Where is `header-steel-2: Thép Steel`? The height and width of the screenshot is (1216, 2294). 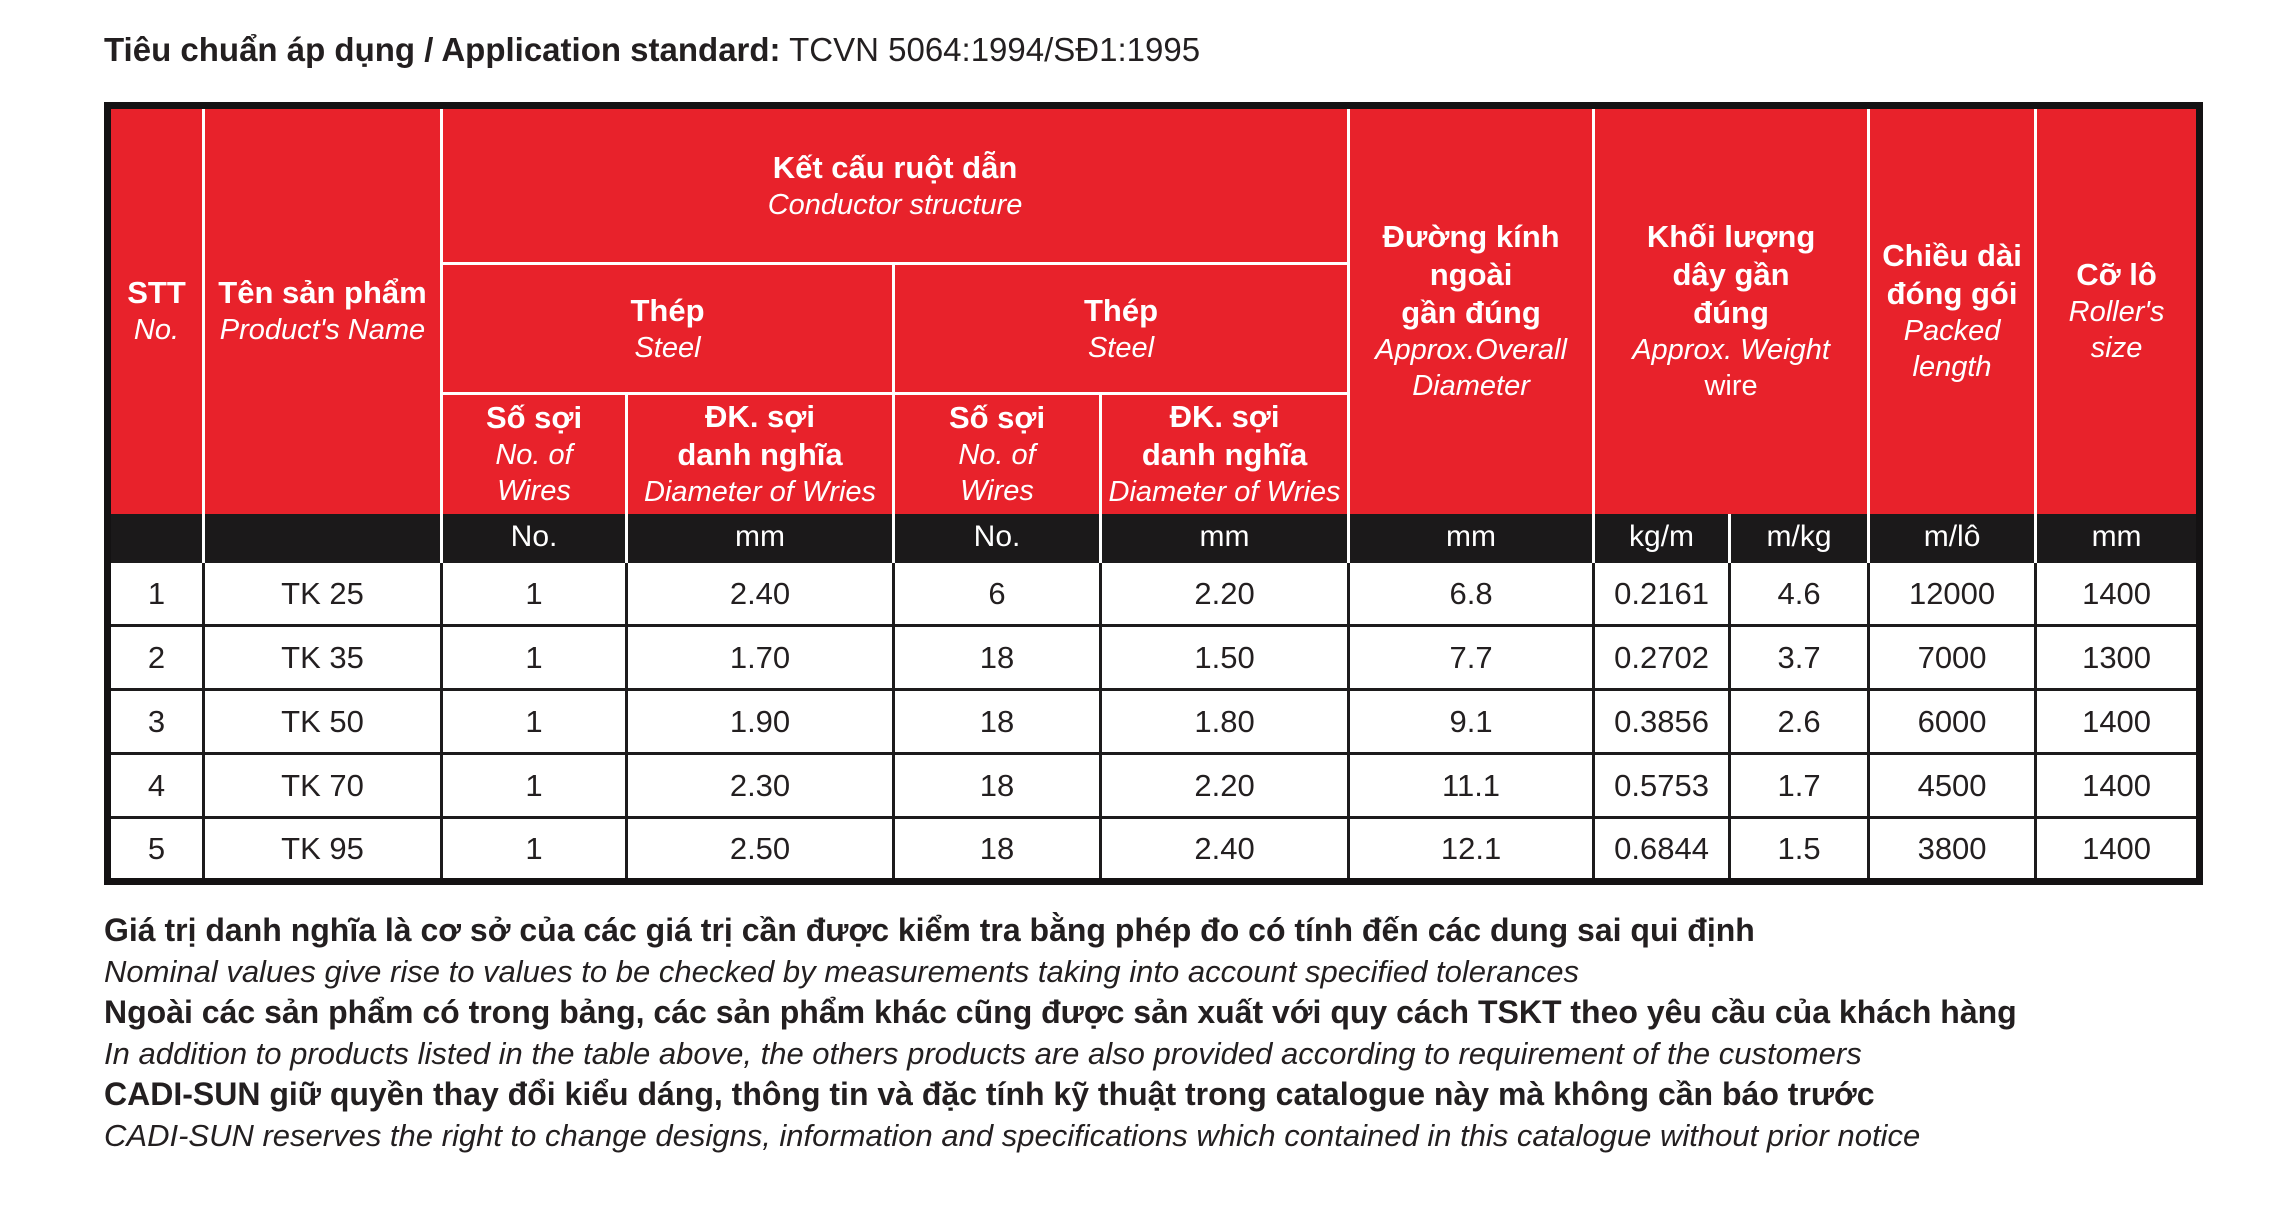
header-steel-2: Thép Steel is located at coordinates (1121, 328).